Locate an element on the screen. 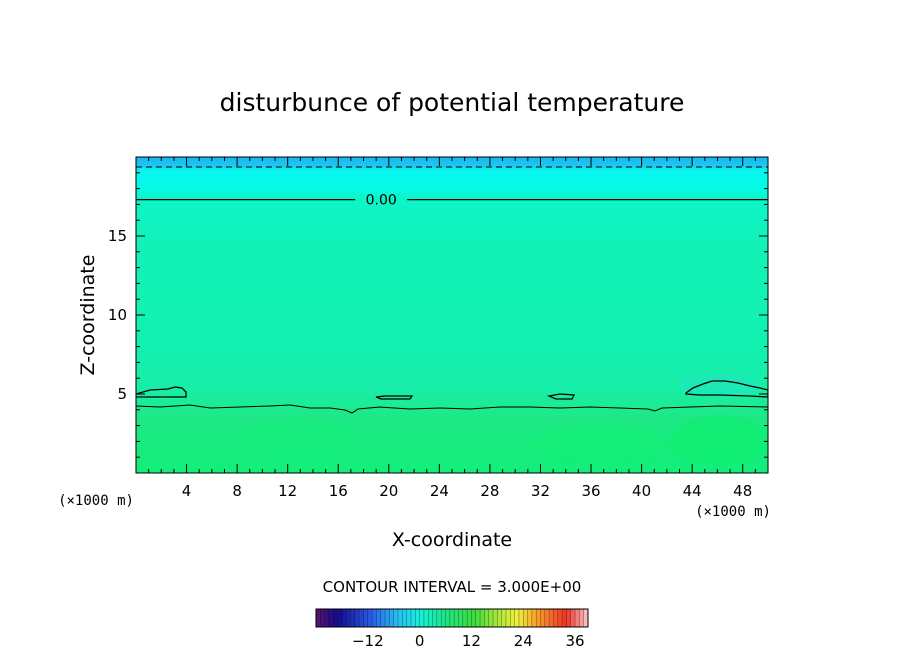  y-tick-labels: 5 10 15 is located at coordinates (117, 315).